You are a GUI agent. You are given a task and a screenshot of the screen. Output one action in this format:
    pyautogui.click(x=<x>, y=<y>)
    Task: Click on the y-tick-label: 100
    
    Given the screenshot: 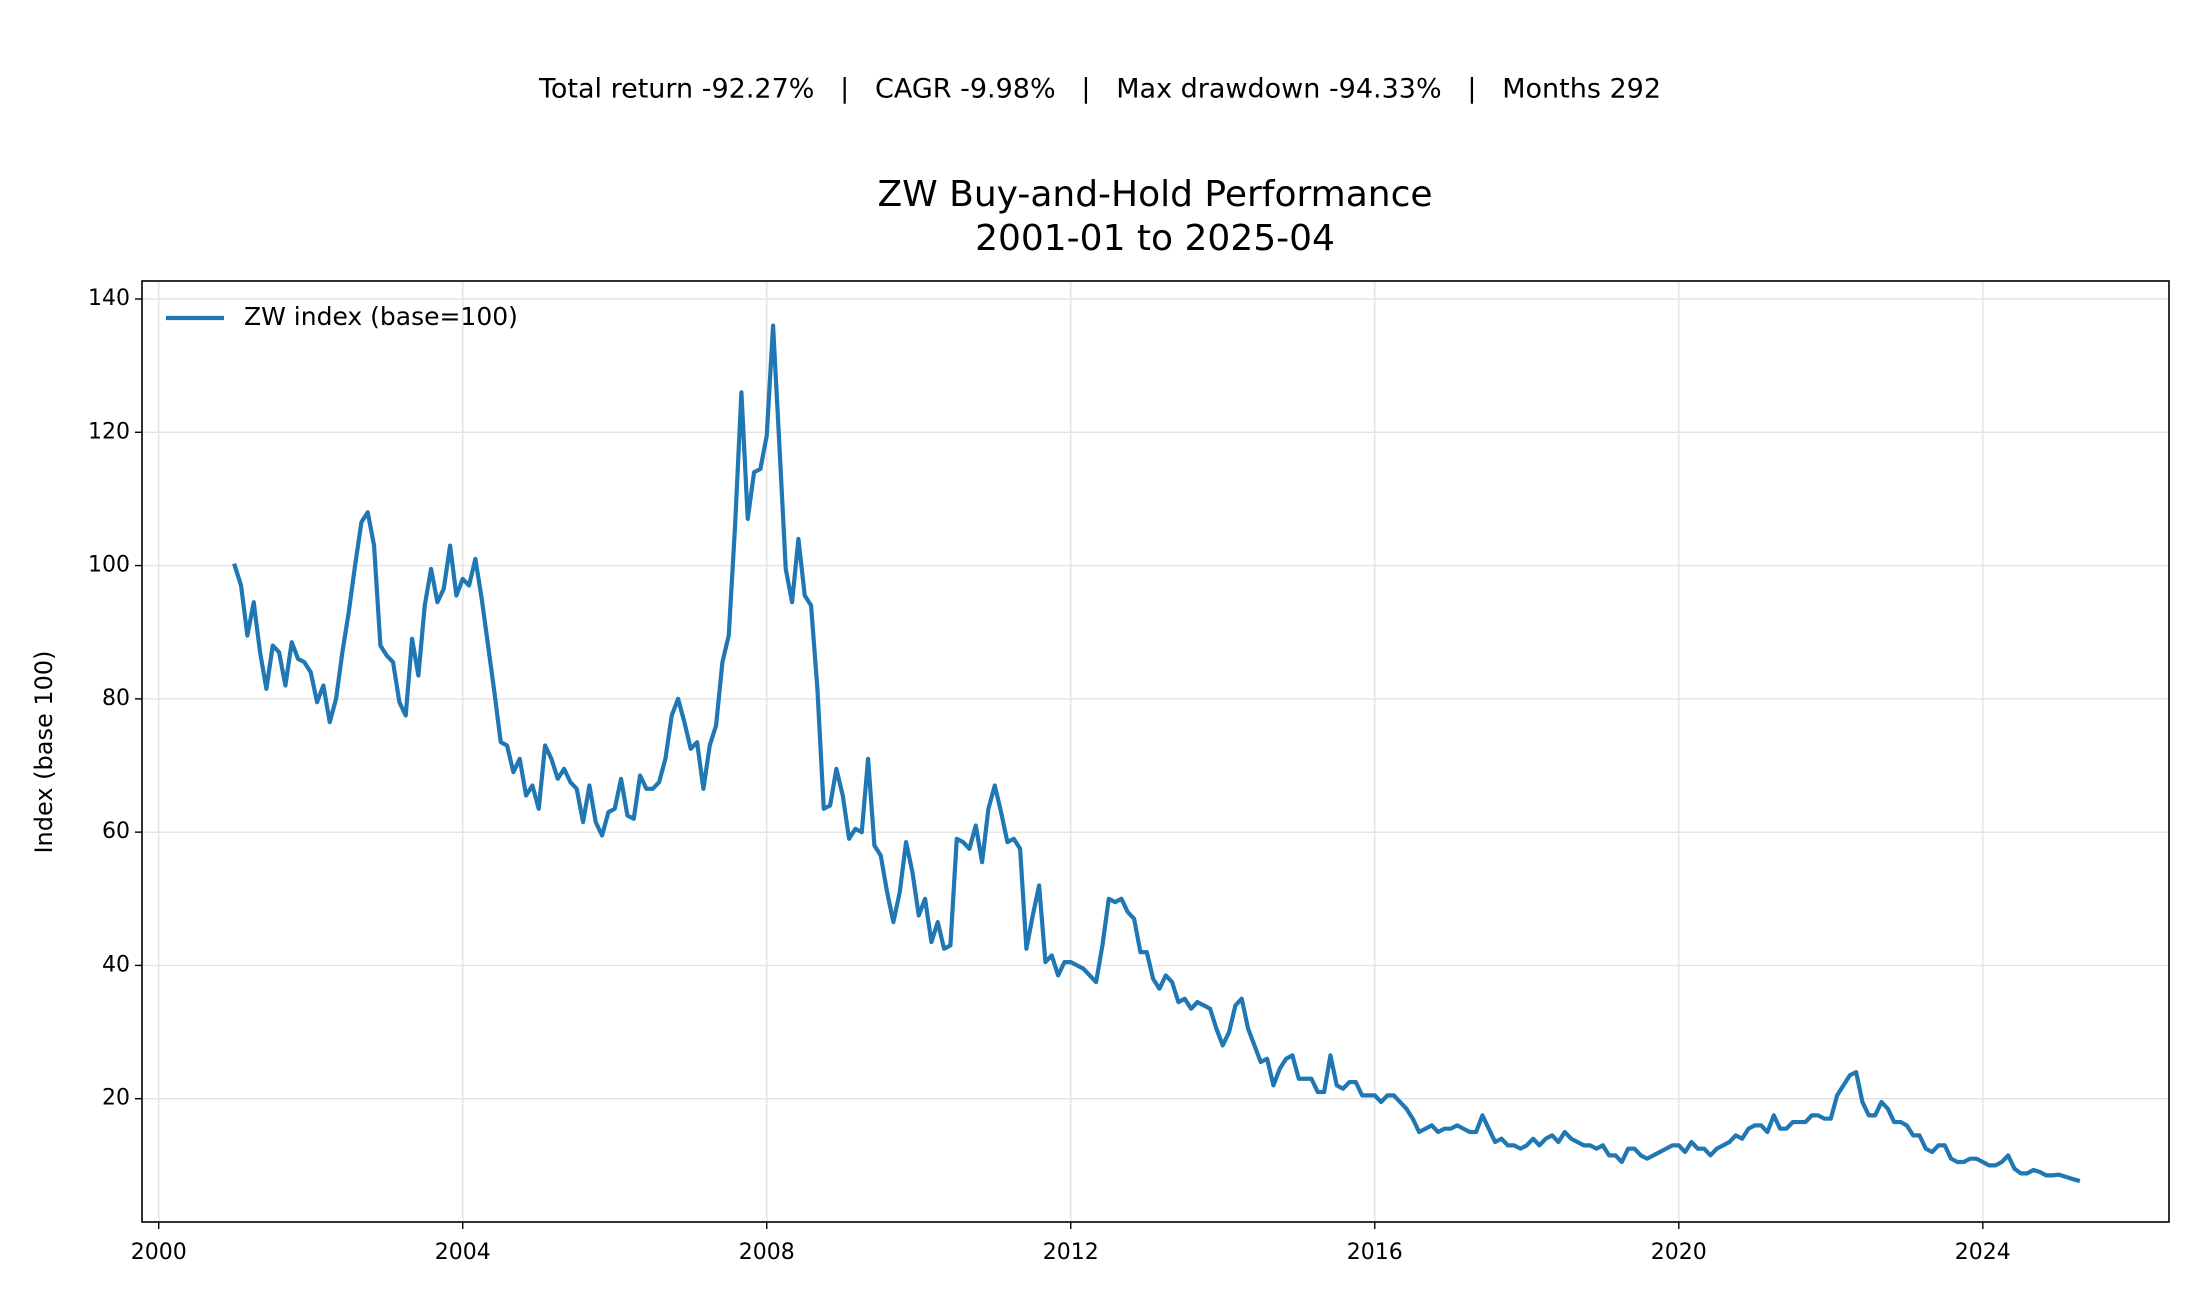 What is the action you would take?
    pyautogui.click(x=109, y=565)
    